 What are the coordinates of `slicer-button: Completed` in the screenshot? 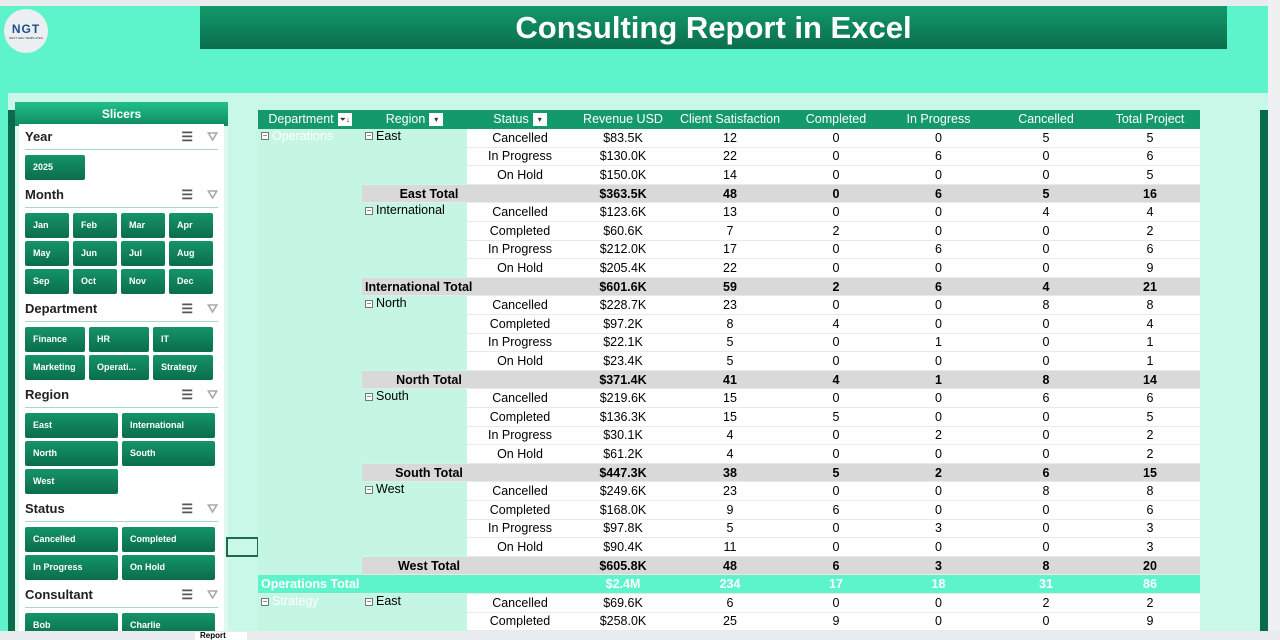 It's located at (168, 539).